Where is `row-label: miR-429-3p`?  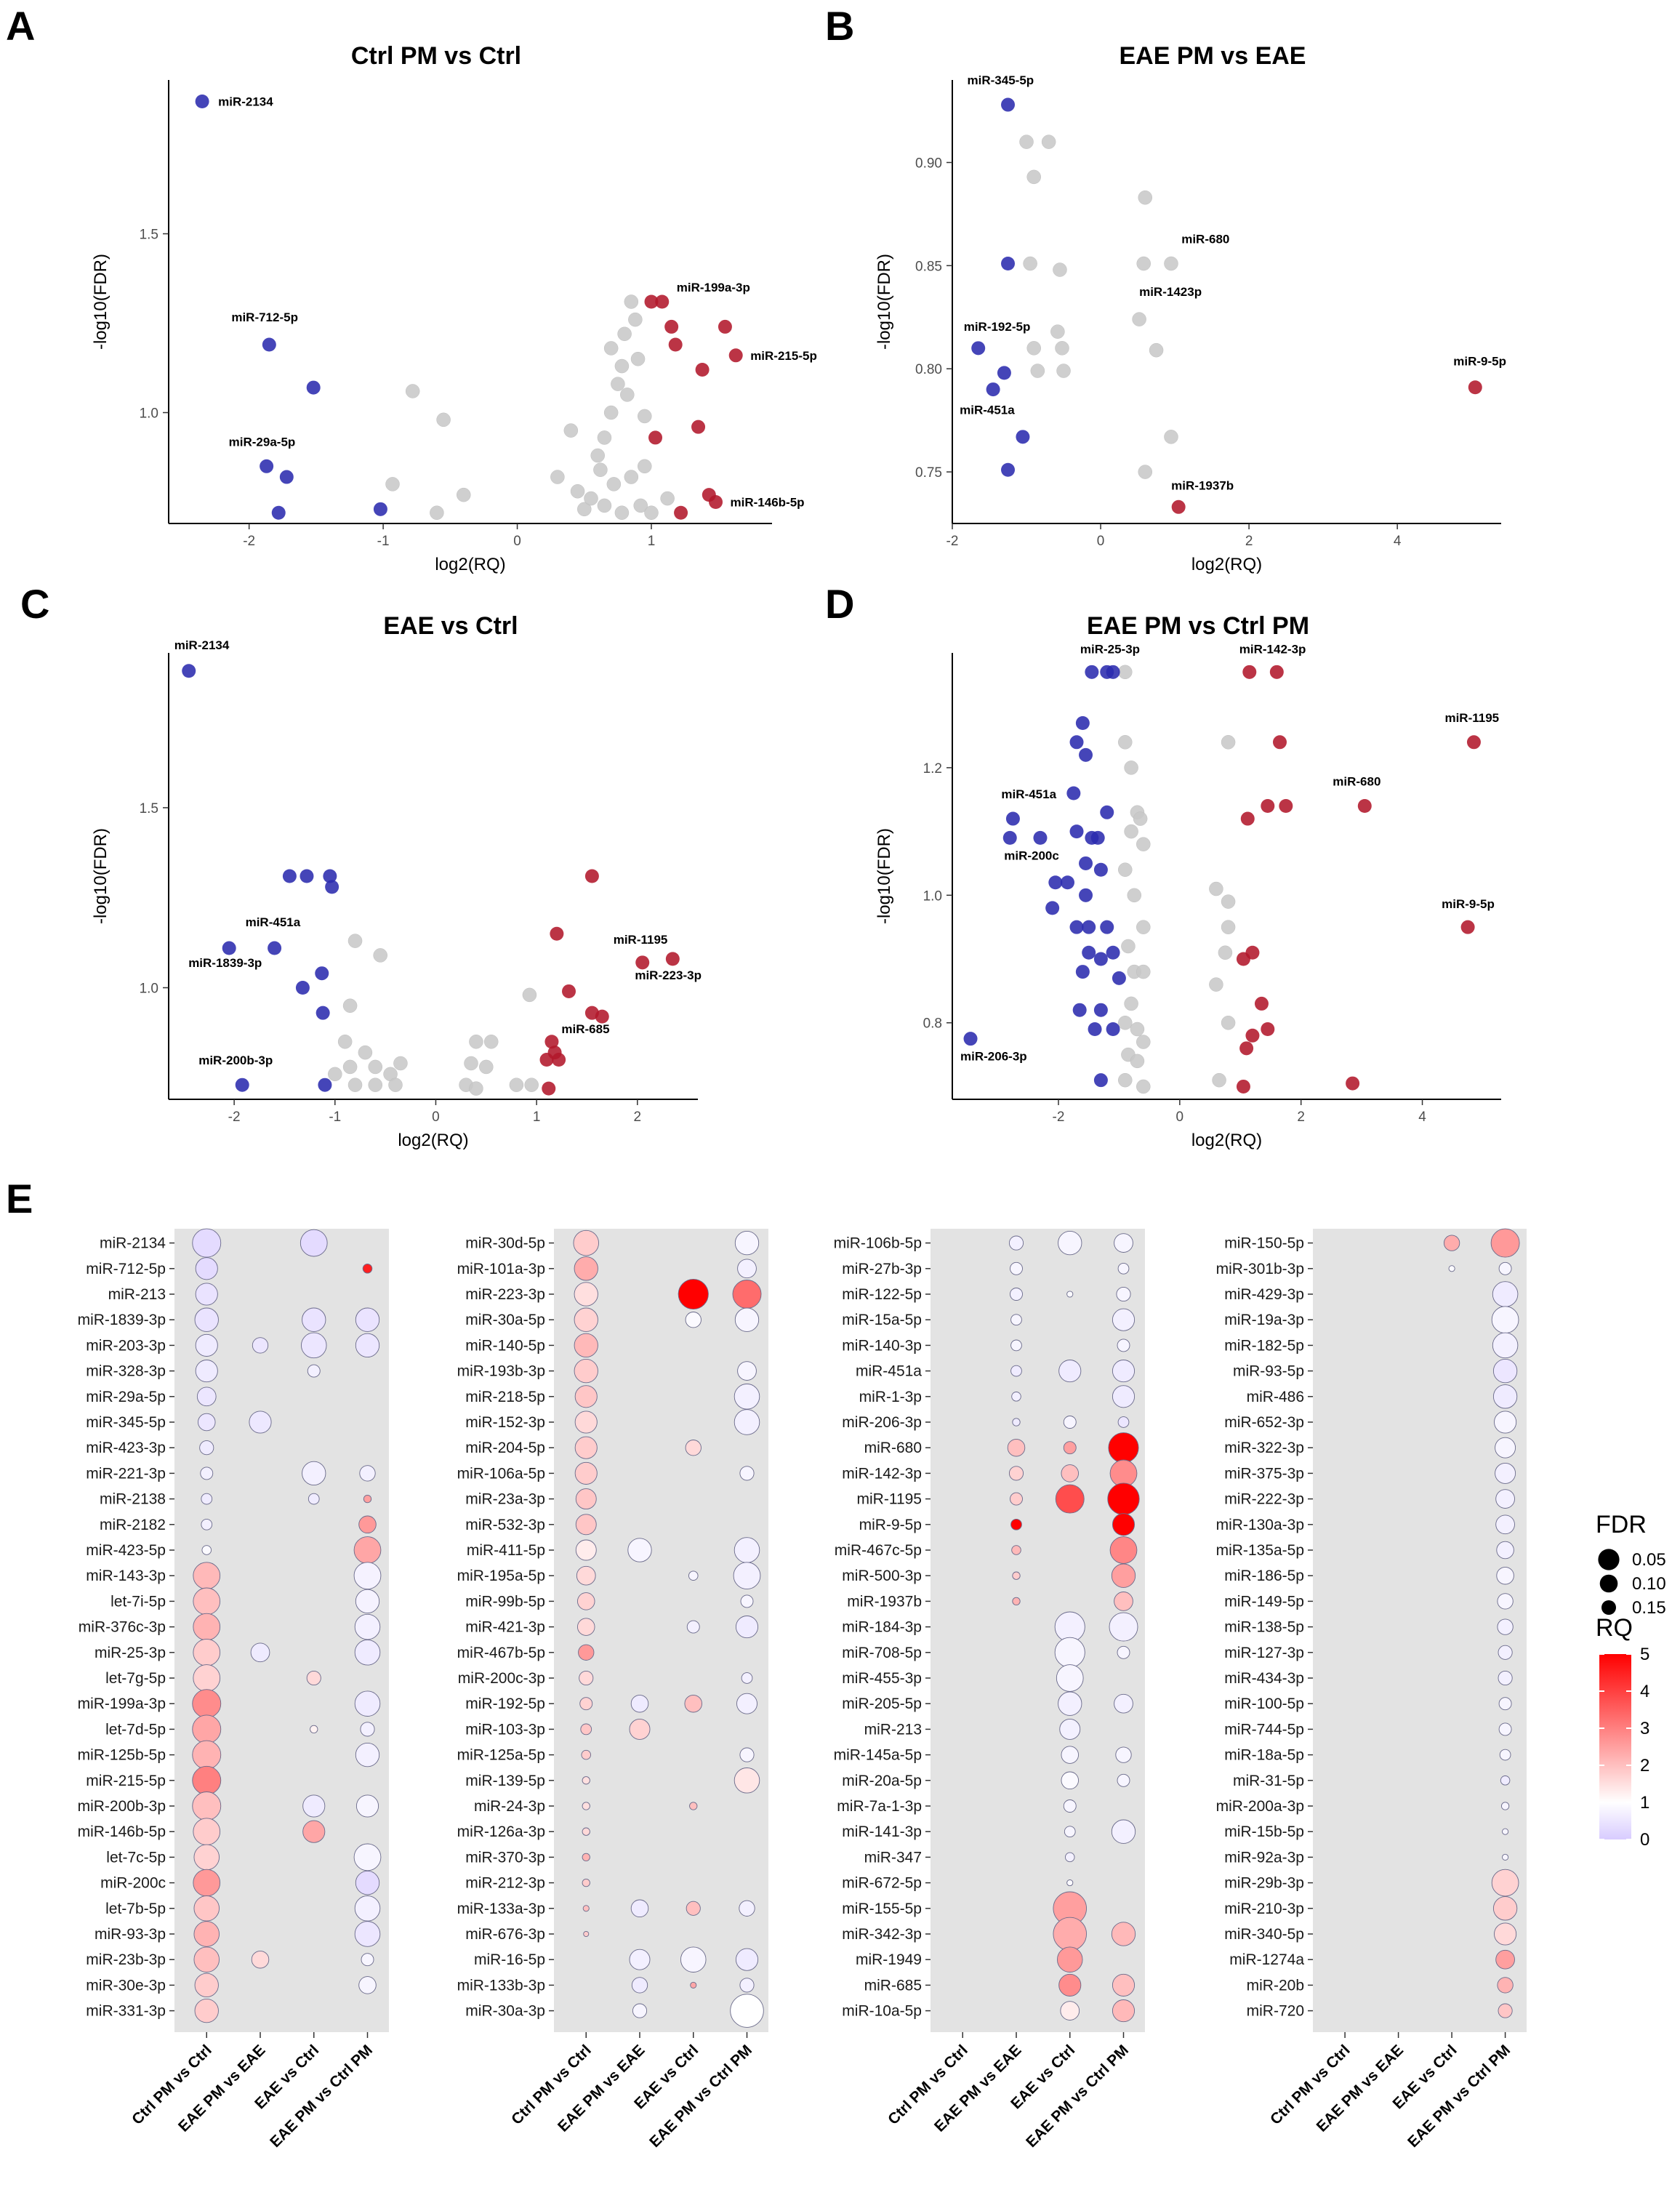
row-label: miR-429-3p is located at coordinates (1264, 1294).